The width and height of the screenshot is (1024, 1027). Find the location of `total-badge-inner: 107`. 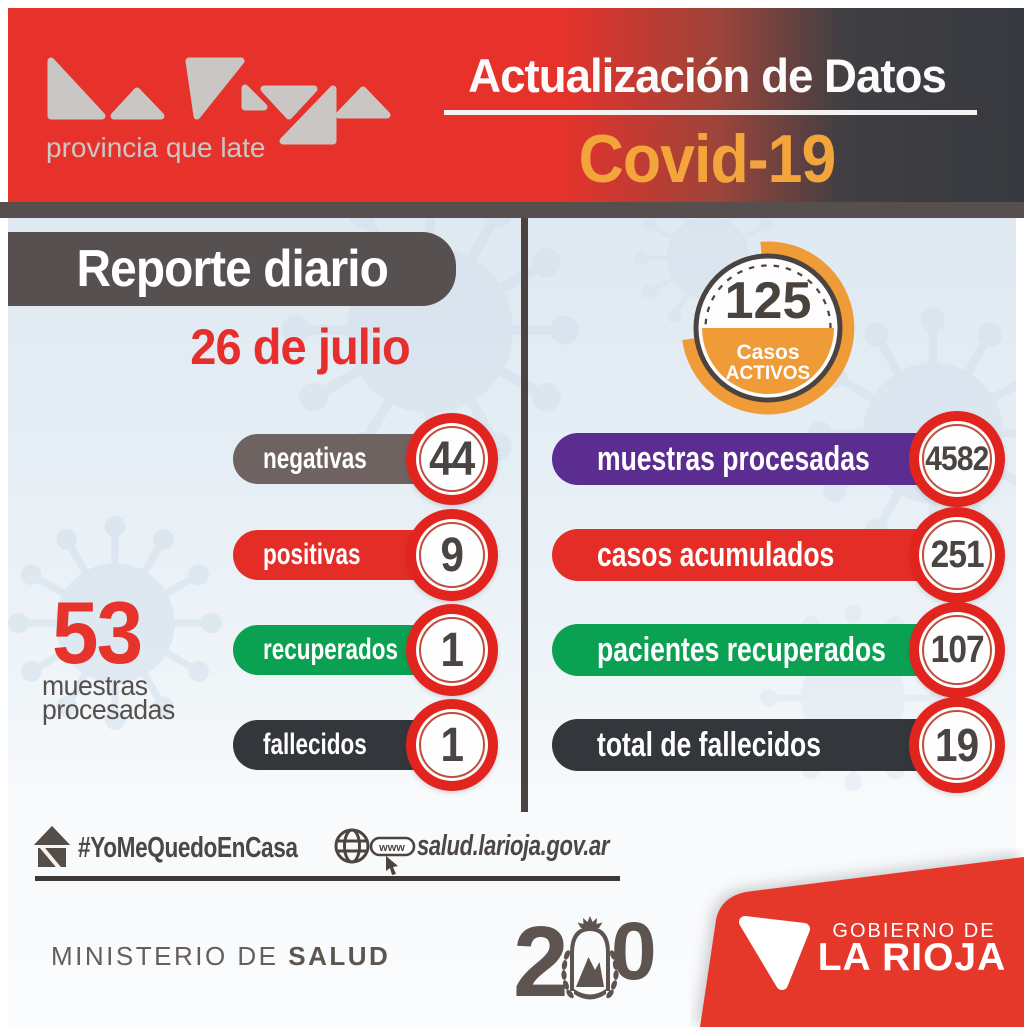

total-badge-inner: 107 is located at coordinates (957, 650).